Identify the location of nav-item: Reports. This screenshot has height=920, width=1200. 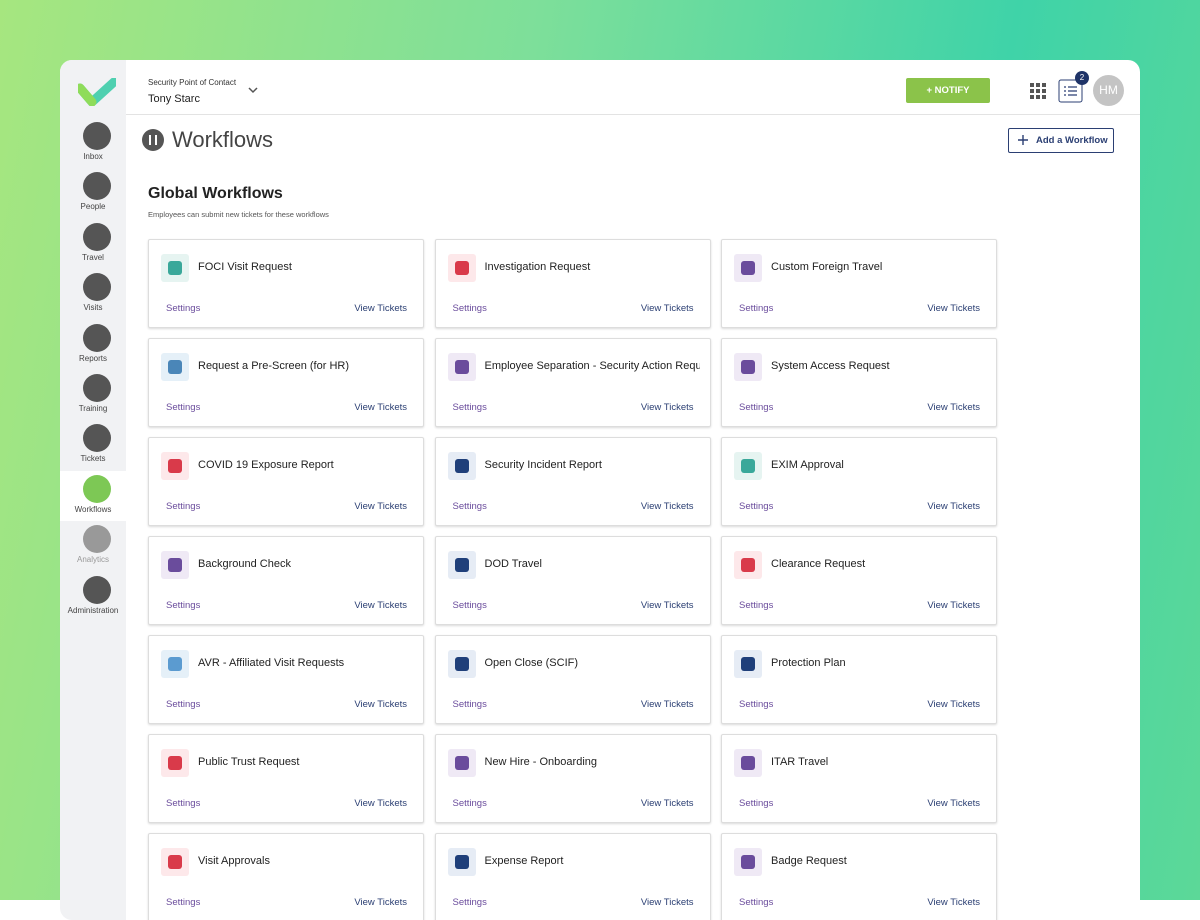
(93, 345).